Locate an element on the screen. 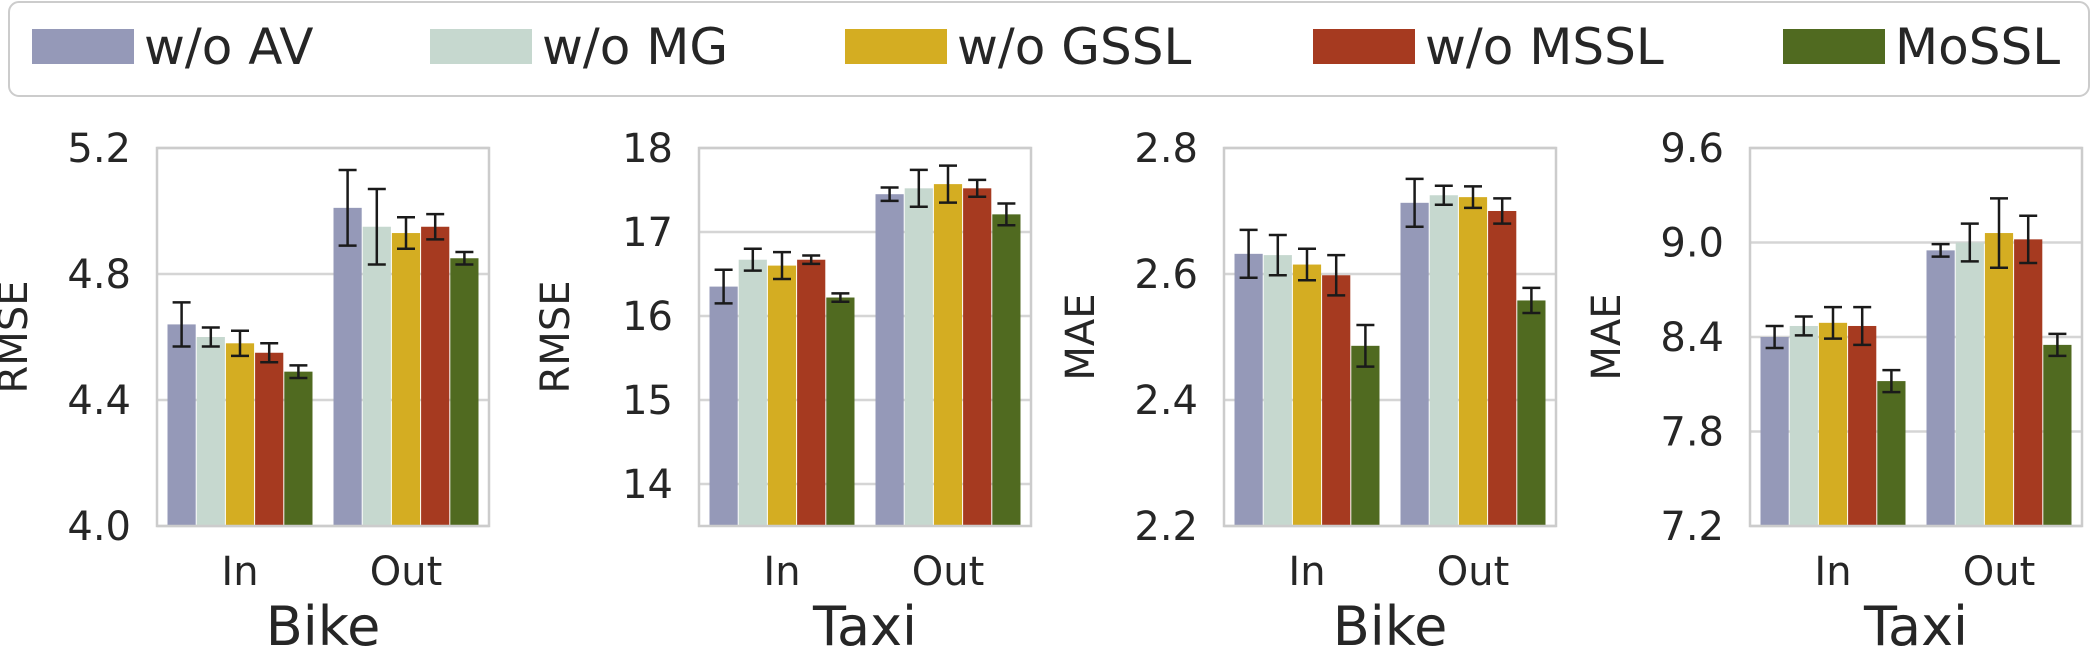 The image size is (2100, 652). y-tick-label: 2.8 is located at coordinates (1166, 149).